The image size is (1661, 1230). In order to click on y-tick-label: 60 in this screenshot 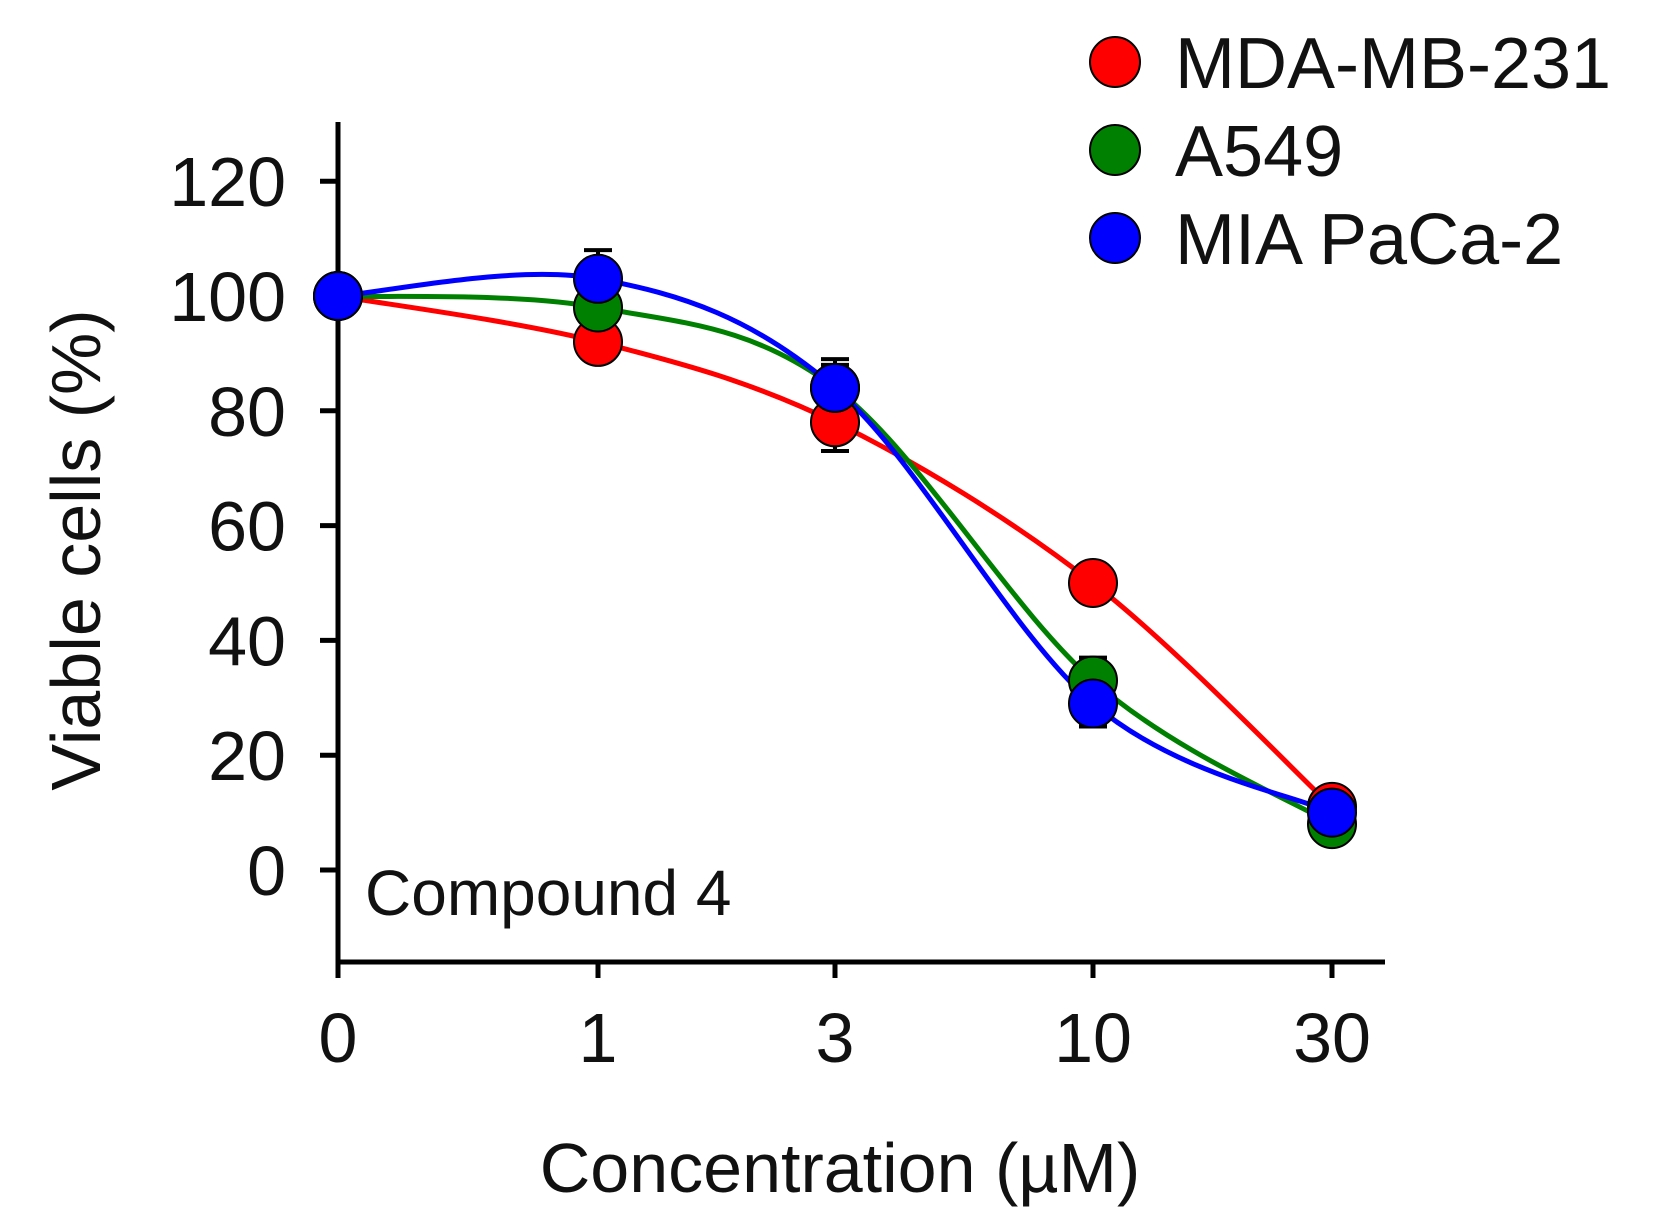, I will do `click(247, 527)`.